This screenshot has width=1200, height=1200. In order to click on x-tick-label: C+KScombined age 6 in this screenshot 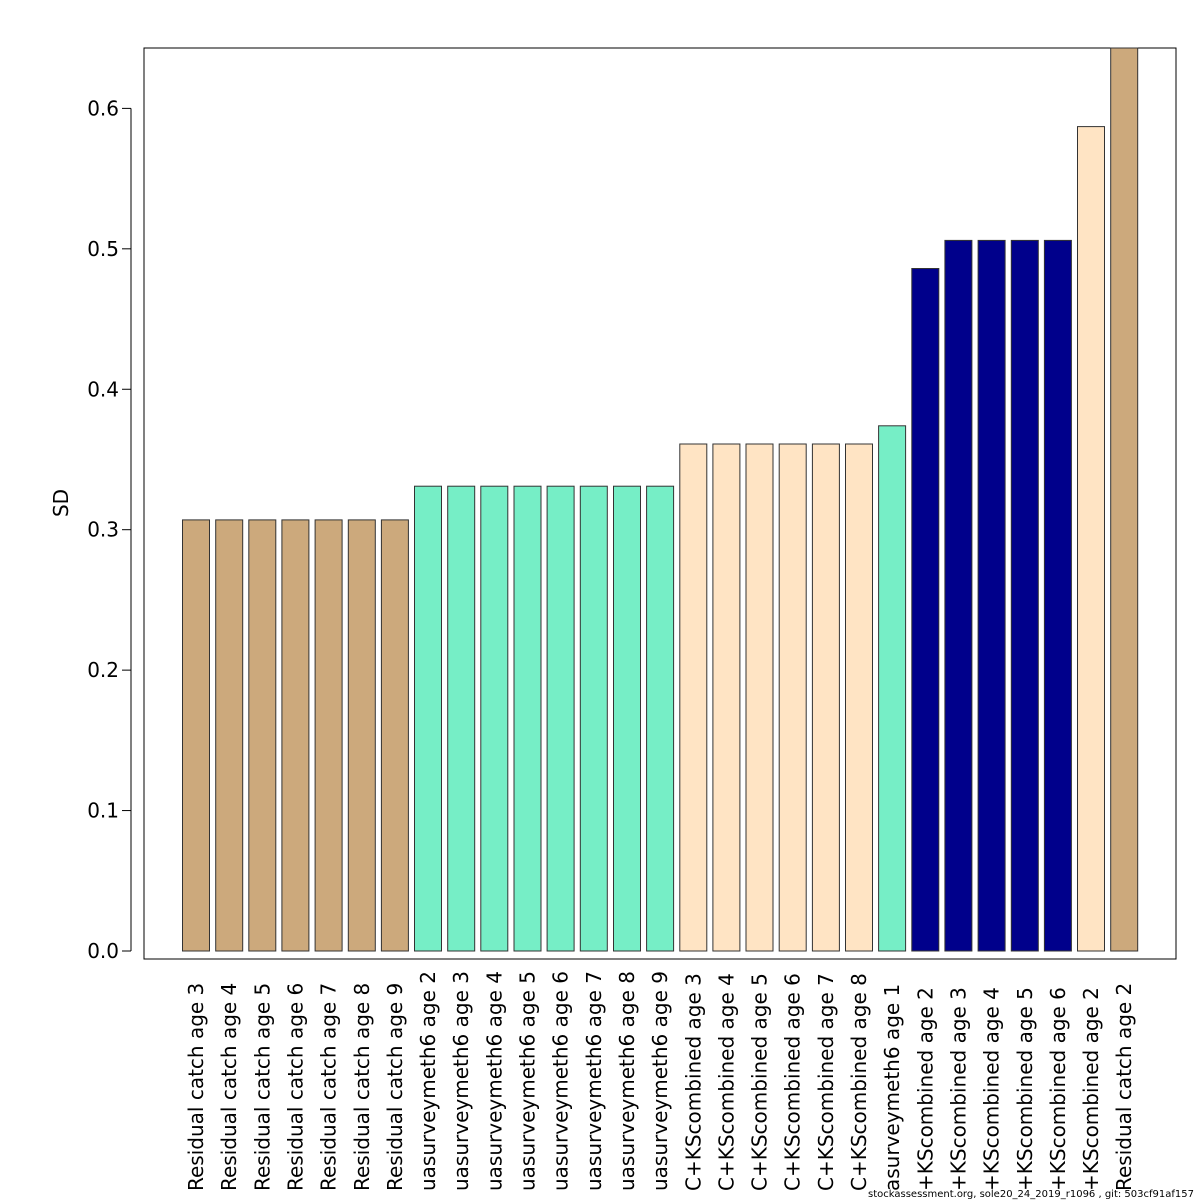, I will do `click(793, 1082)`.